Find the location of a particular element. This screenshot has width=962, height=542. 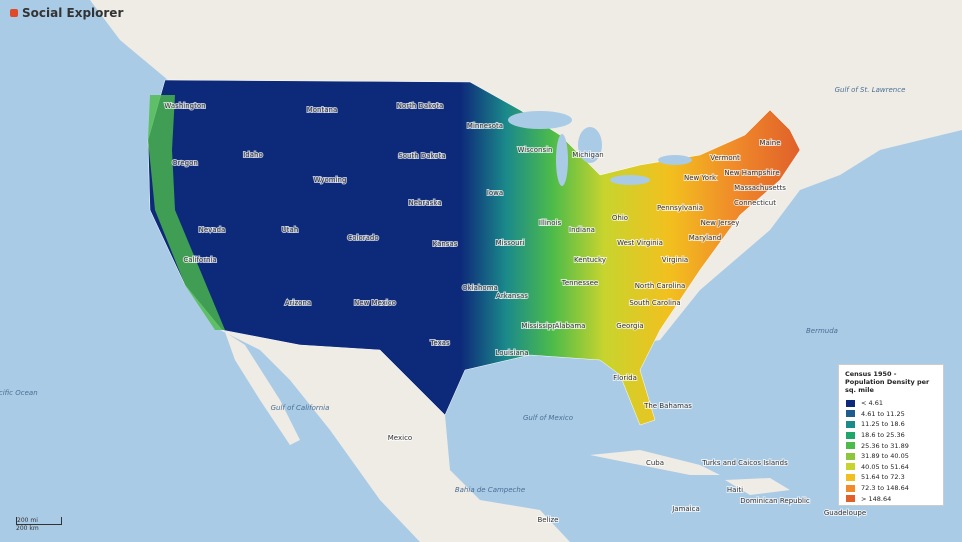

place-label: New Mexico is located at coordinates (375, 303).